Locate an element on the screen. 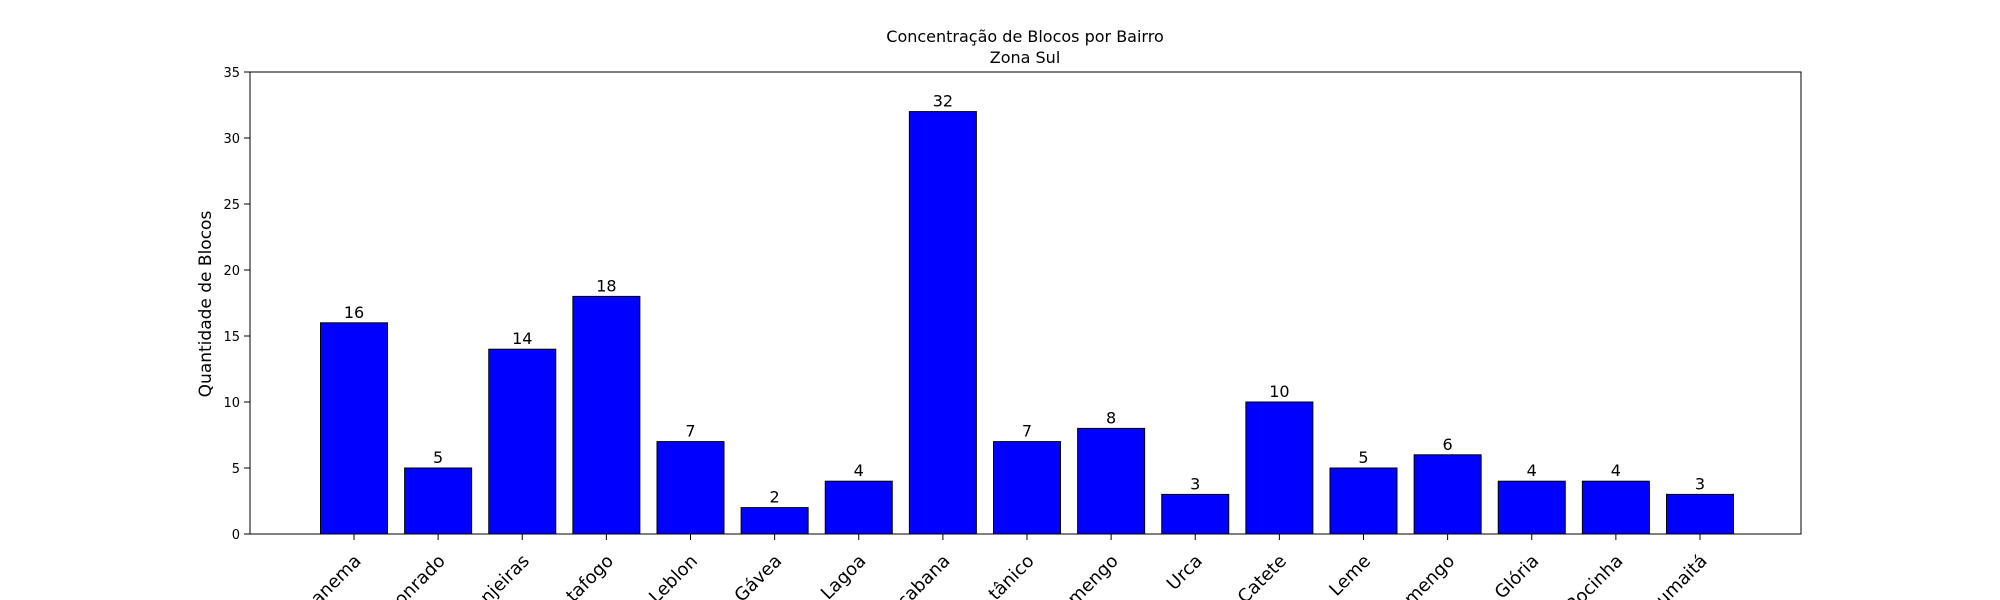 The height and width of the screenshot is (600, 2000). y-axis: 0 5 10 15 20 25 30 35 is located at coordinates (236, 304).